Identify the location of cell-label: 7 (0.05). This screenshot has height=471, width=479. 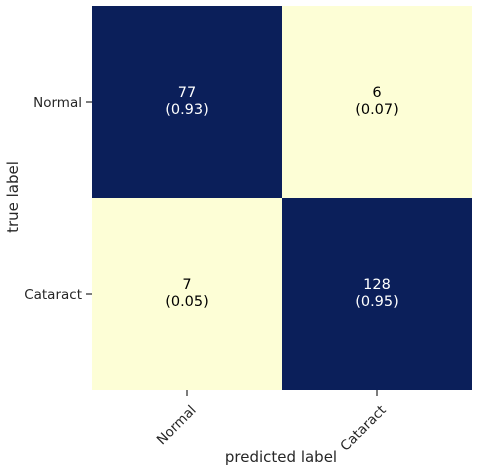
(187, 293).